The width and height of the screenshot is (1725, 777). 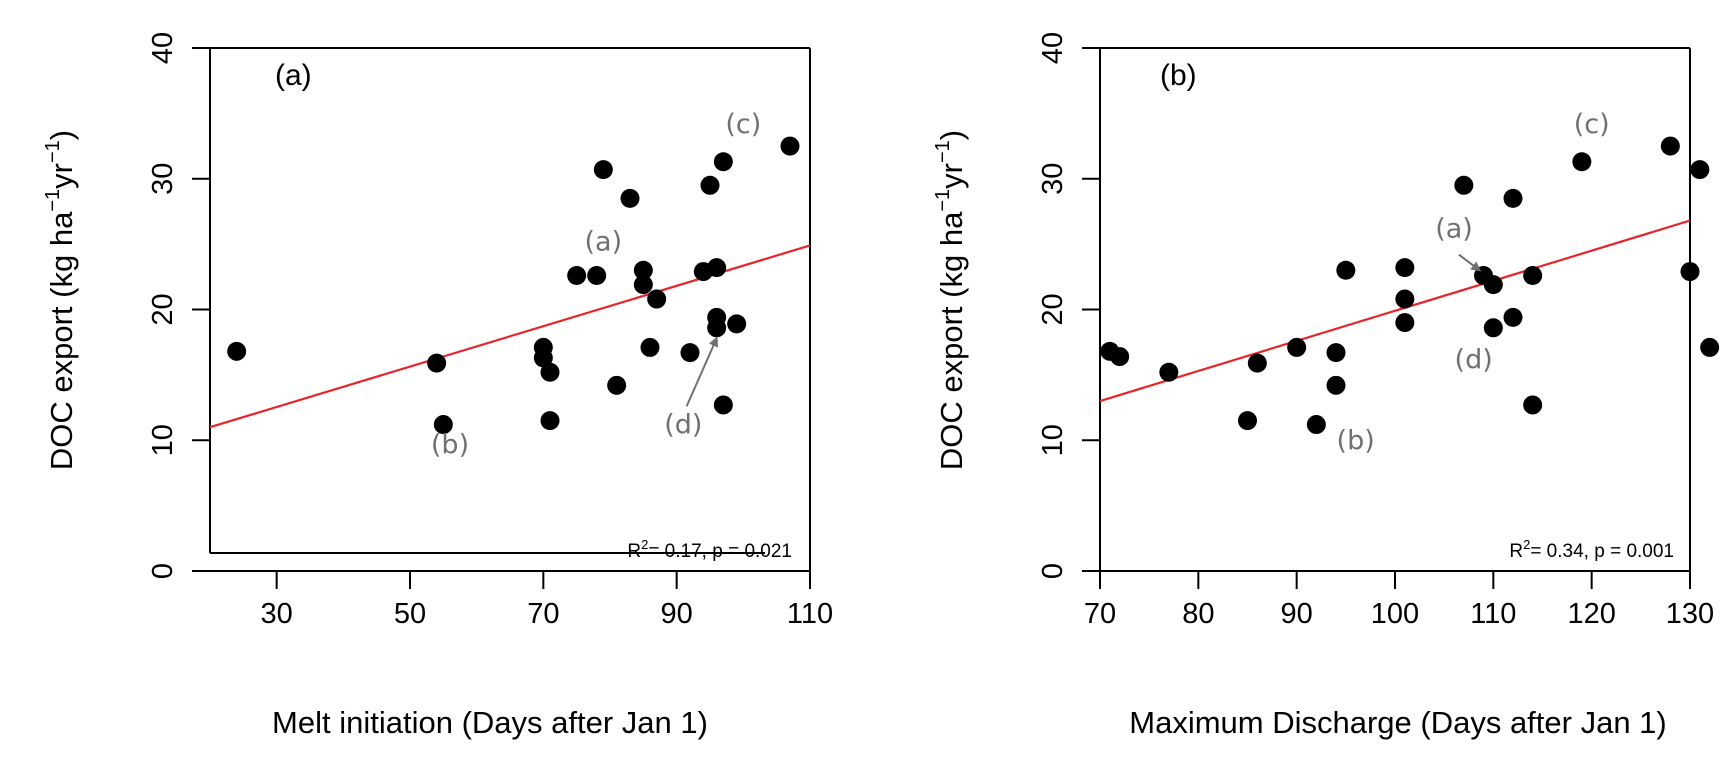 What do you see at coordinates (950, 300) in the screenshot?
I see `y-axis-label-b: DOC export (kg ha−1yr−1)` at bounding box center [950, 300].